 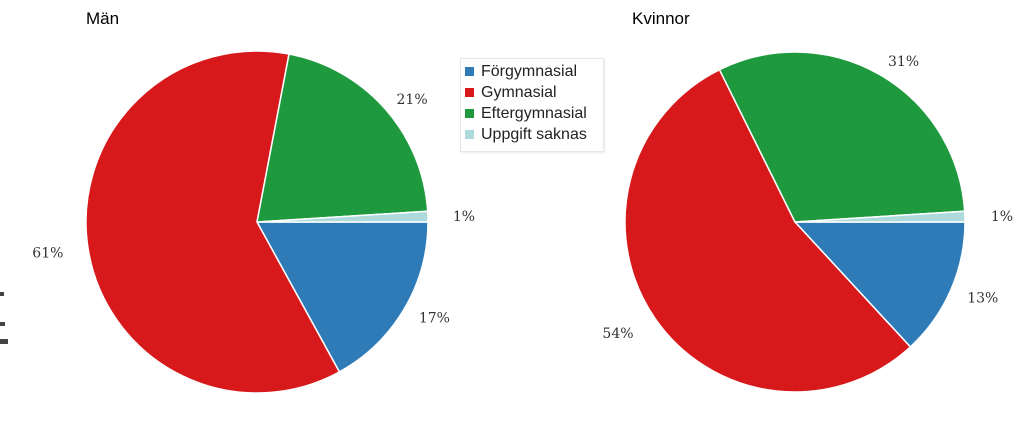 What do you see at coordinates (617, 334) in the screenshot?
I see `data-label-women-gymnasial: 54%` at bounding box center [617, 334].